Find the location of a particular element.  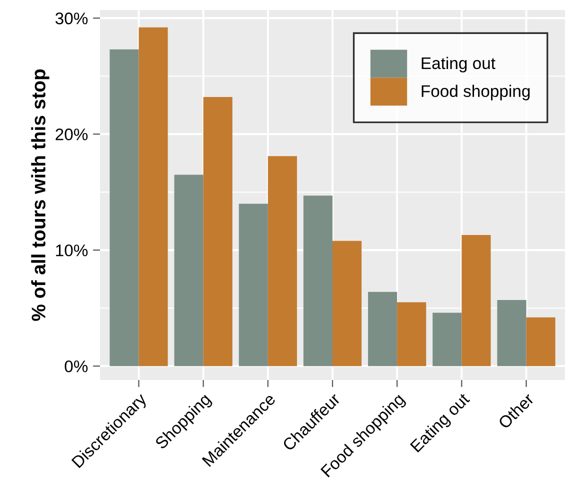

y-tick-label: 30% is located at coordinates (71, 18).